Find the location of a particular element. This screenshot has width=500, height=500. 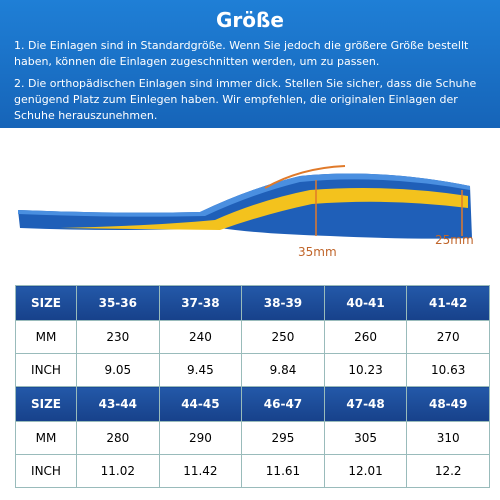

header-cell: 46-47 is located at coordinates (283, 404).